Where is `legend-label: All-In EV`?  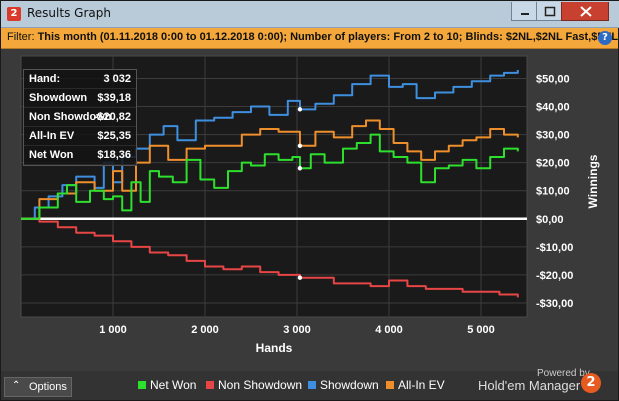
legend-label: All-In EV is located at coordinates (421, 385).